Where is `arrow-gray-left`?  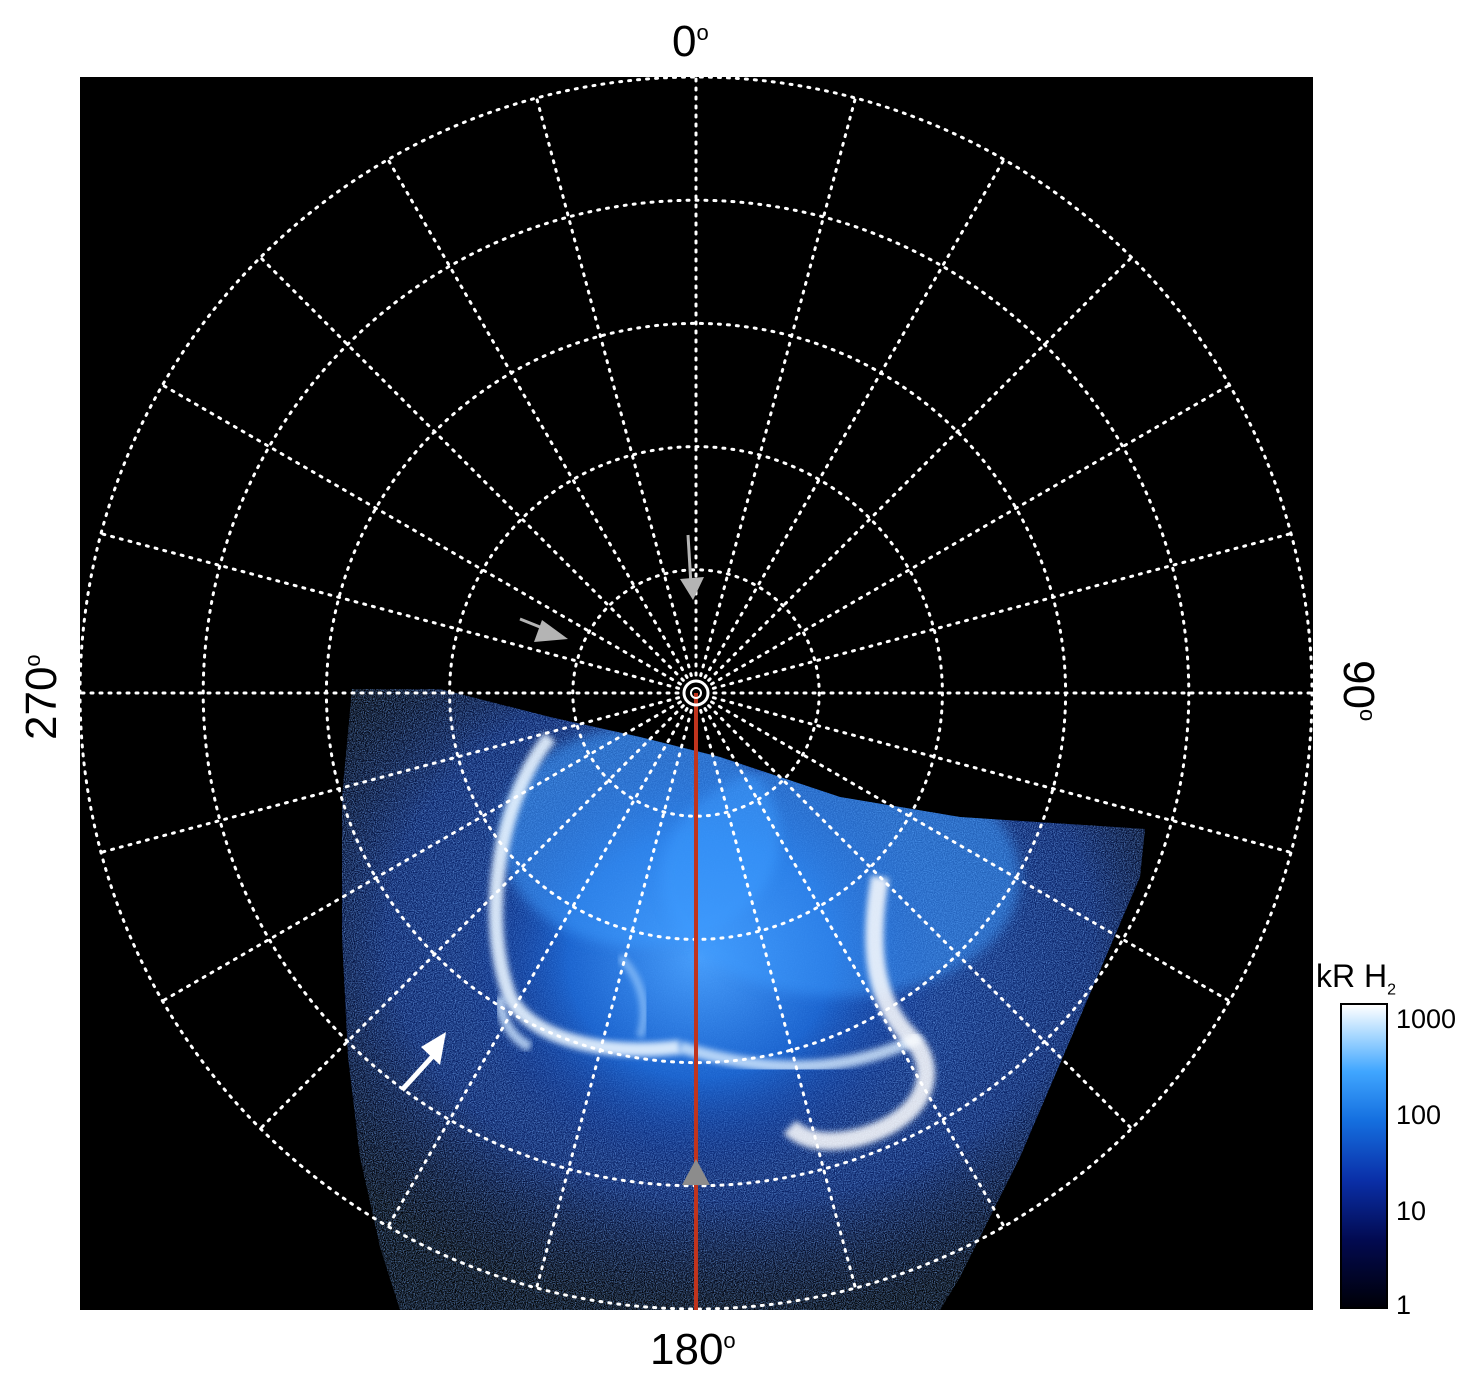 arrow-gray-left is located at coordinates (543, 629).